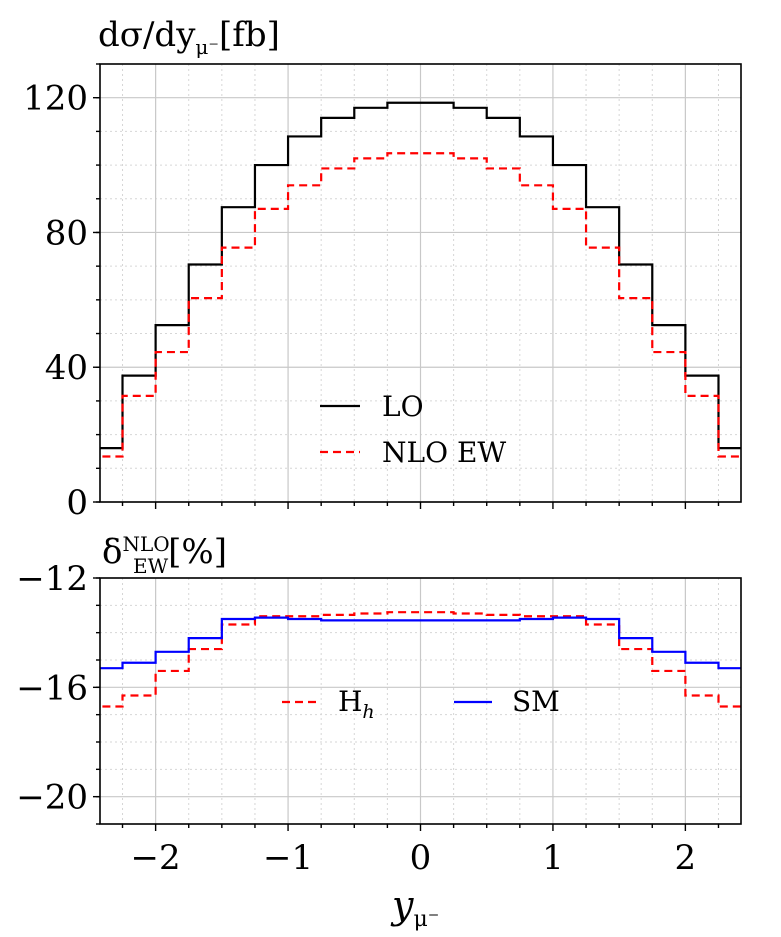 This screenshot has width=781, height=937. Describe the element at coordinates (249, 35) in the screenshot. I see `top-ylabel-unit: [fb]` at that location.